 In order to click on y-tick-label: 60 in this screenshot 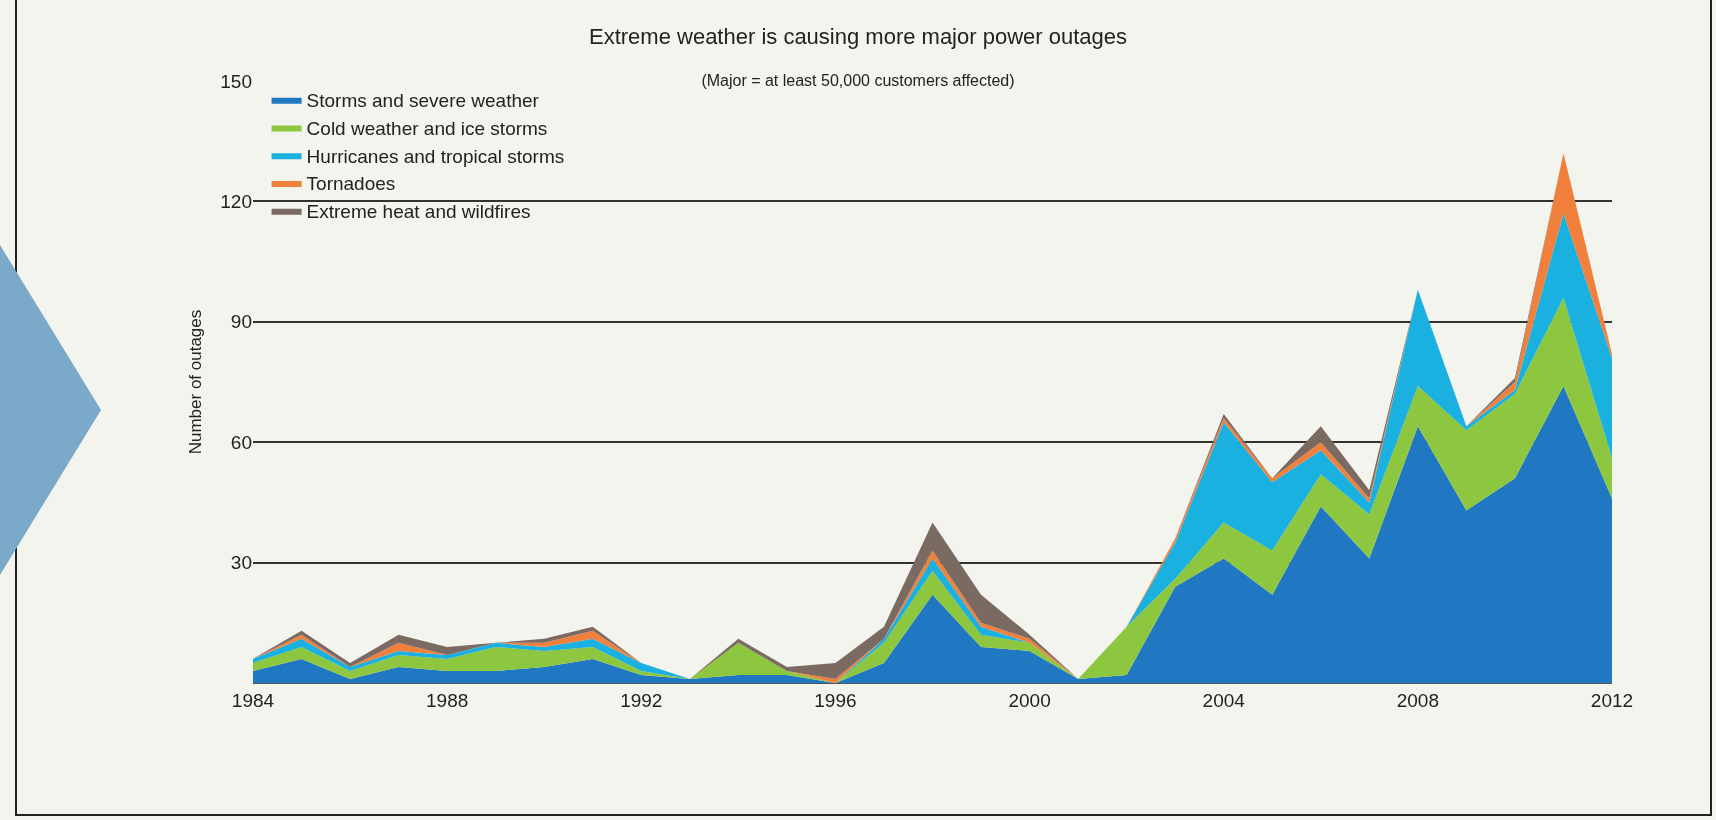, I will do `click(241, 442)`.